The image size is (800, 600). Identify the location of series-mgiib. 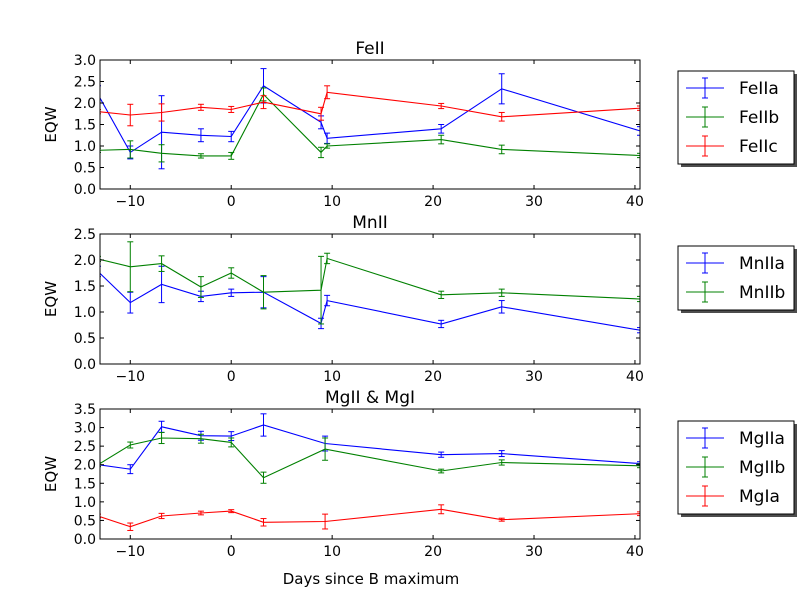
(370, 457).